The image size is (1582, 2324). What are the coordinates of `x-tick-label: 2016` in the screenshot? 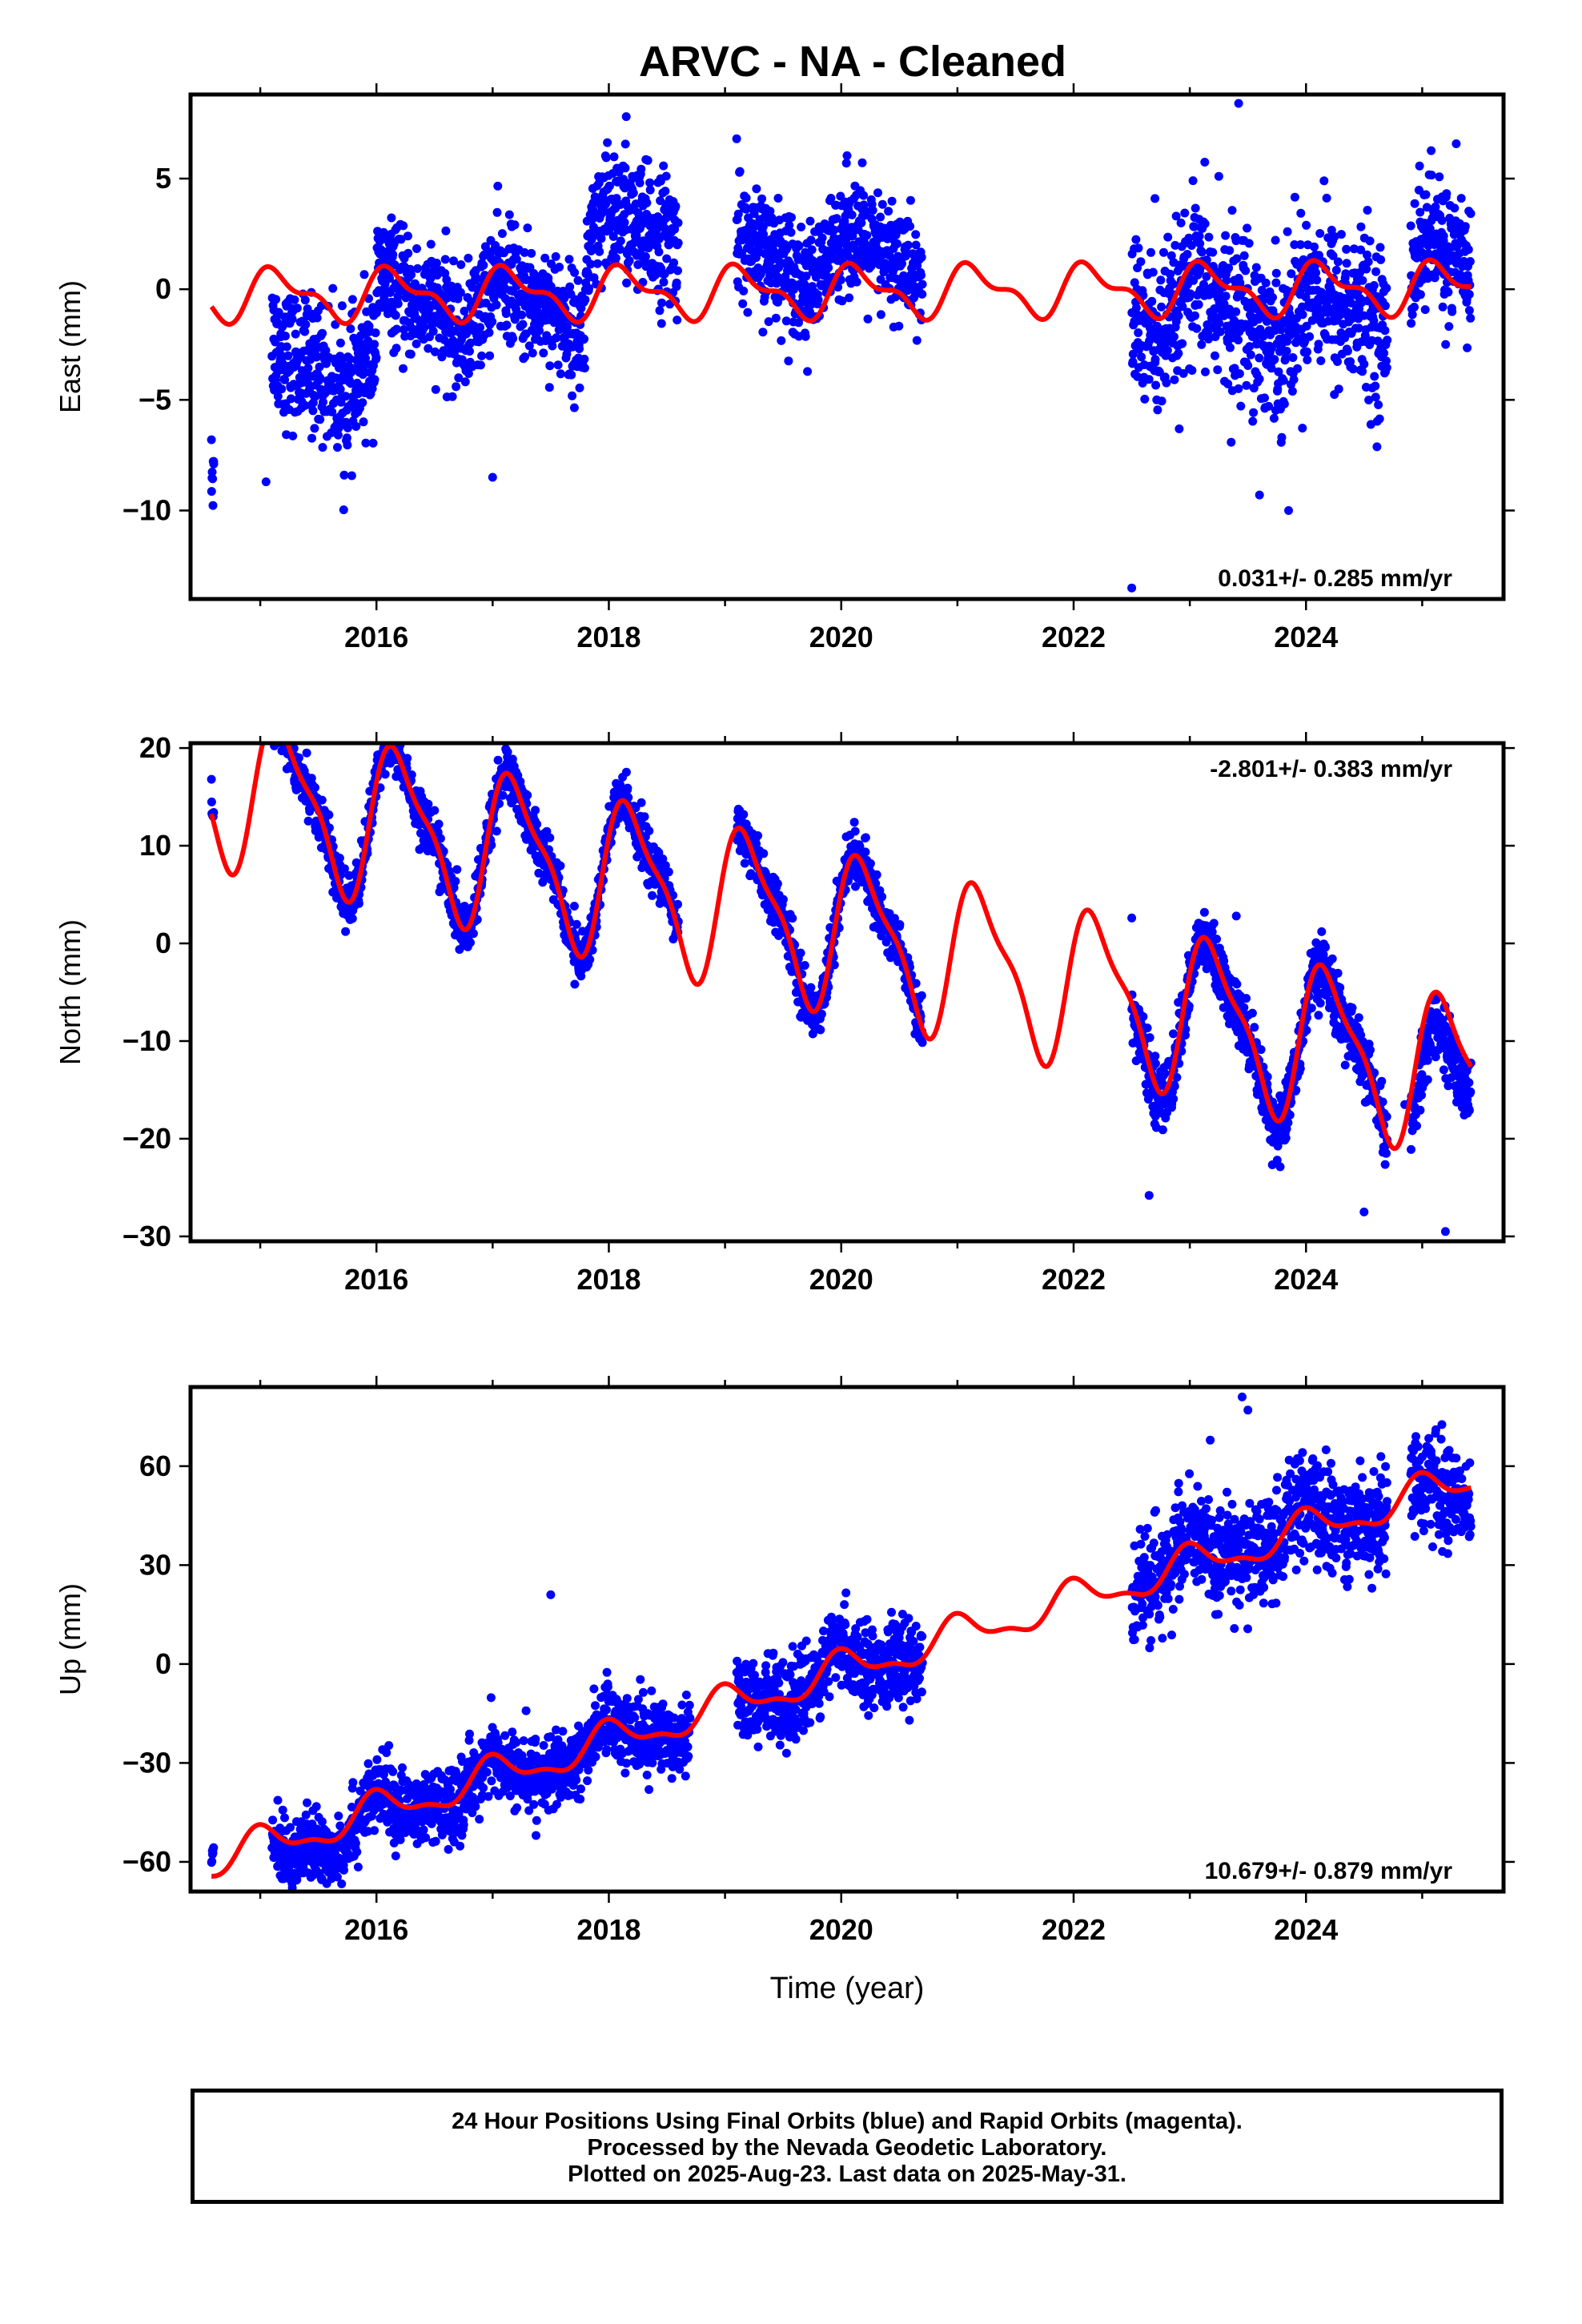 It's located at (376, 637).